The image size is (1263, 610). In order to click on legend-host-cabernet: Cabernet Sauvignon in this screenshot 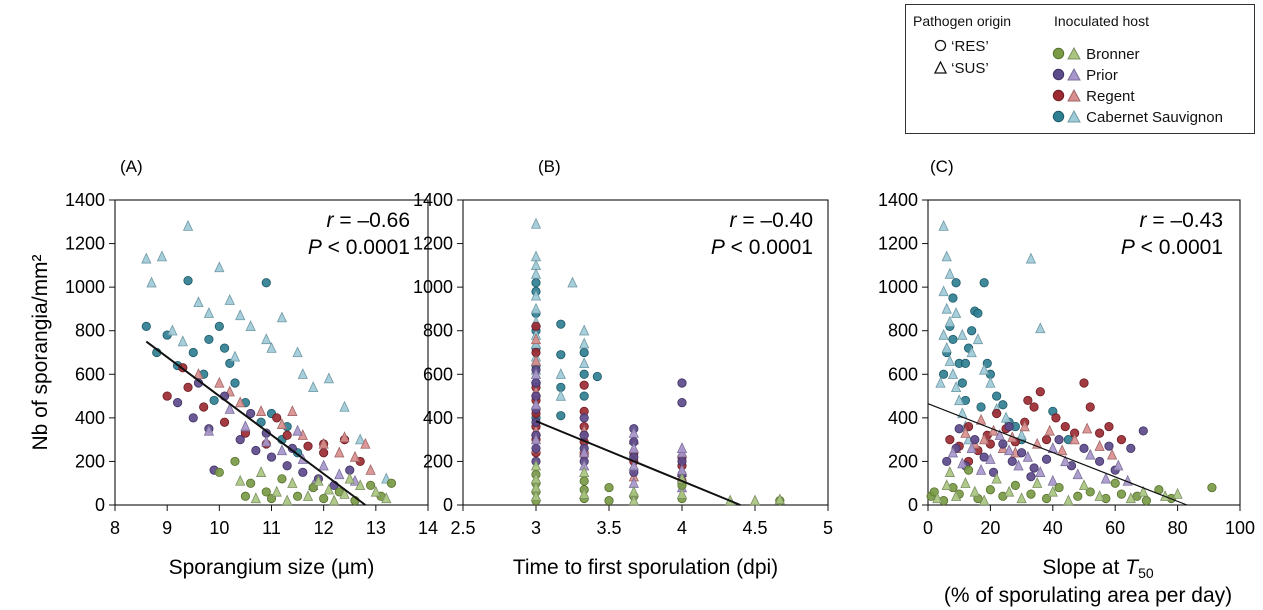, I will do `click(1137, 117)`.